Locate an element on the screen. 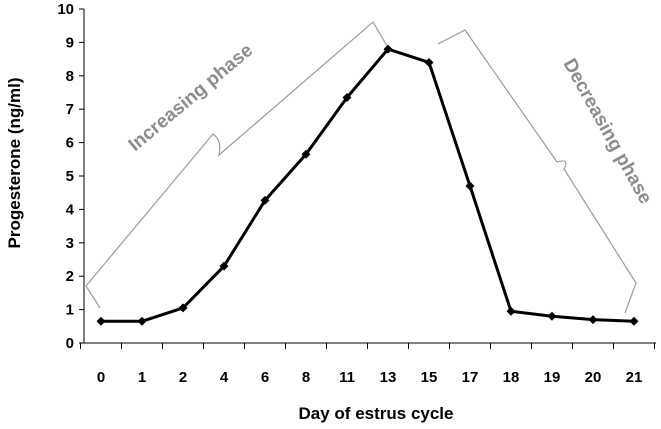 This screenshot has height=429, width=661. x-tick-label: 17 is located at coordinates (470, 377).